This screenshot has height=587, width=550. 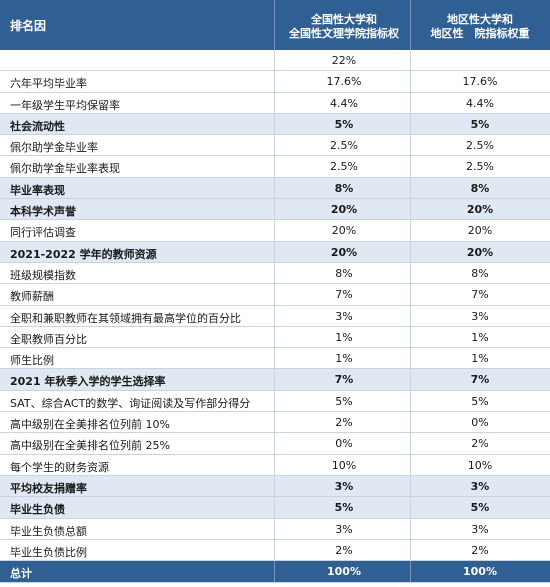 What do you see at coordinates (90, 425) in the screenshot?
I see `row-label: 高中级别在全美排名位列前 10%` at bounding box center [90, 425].